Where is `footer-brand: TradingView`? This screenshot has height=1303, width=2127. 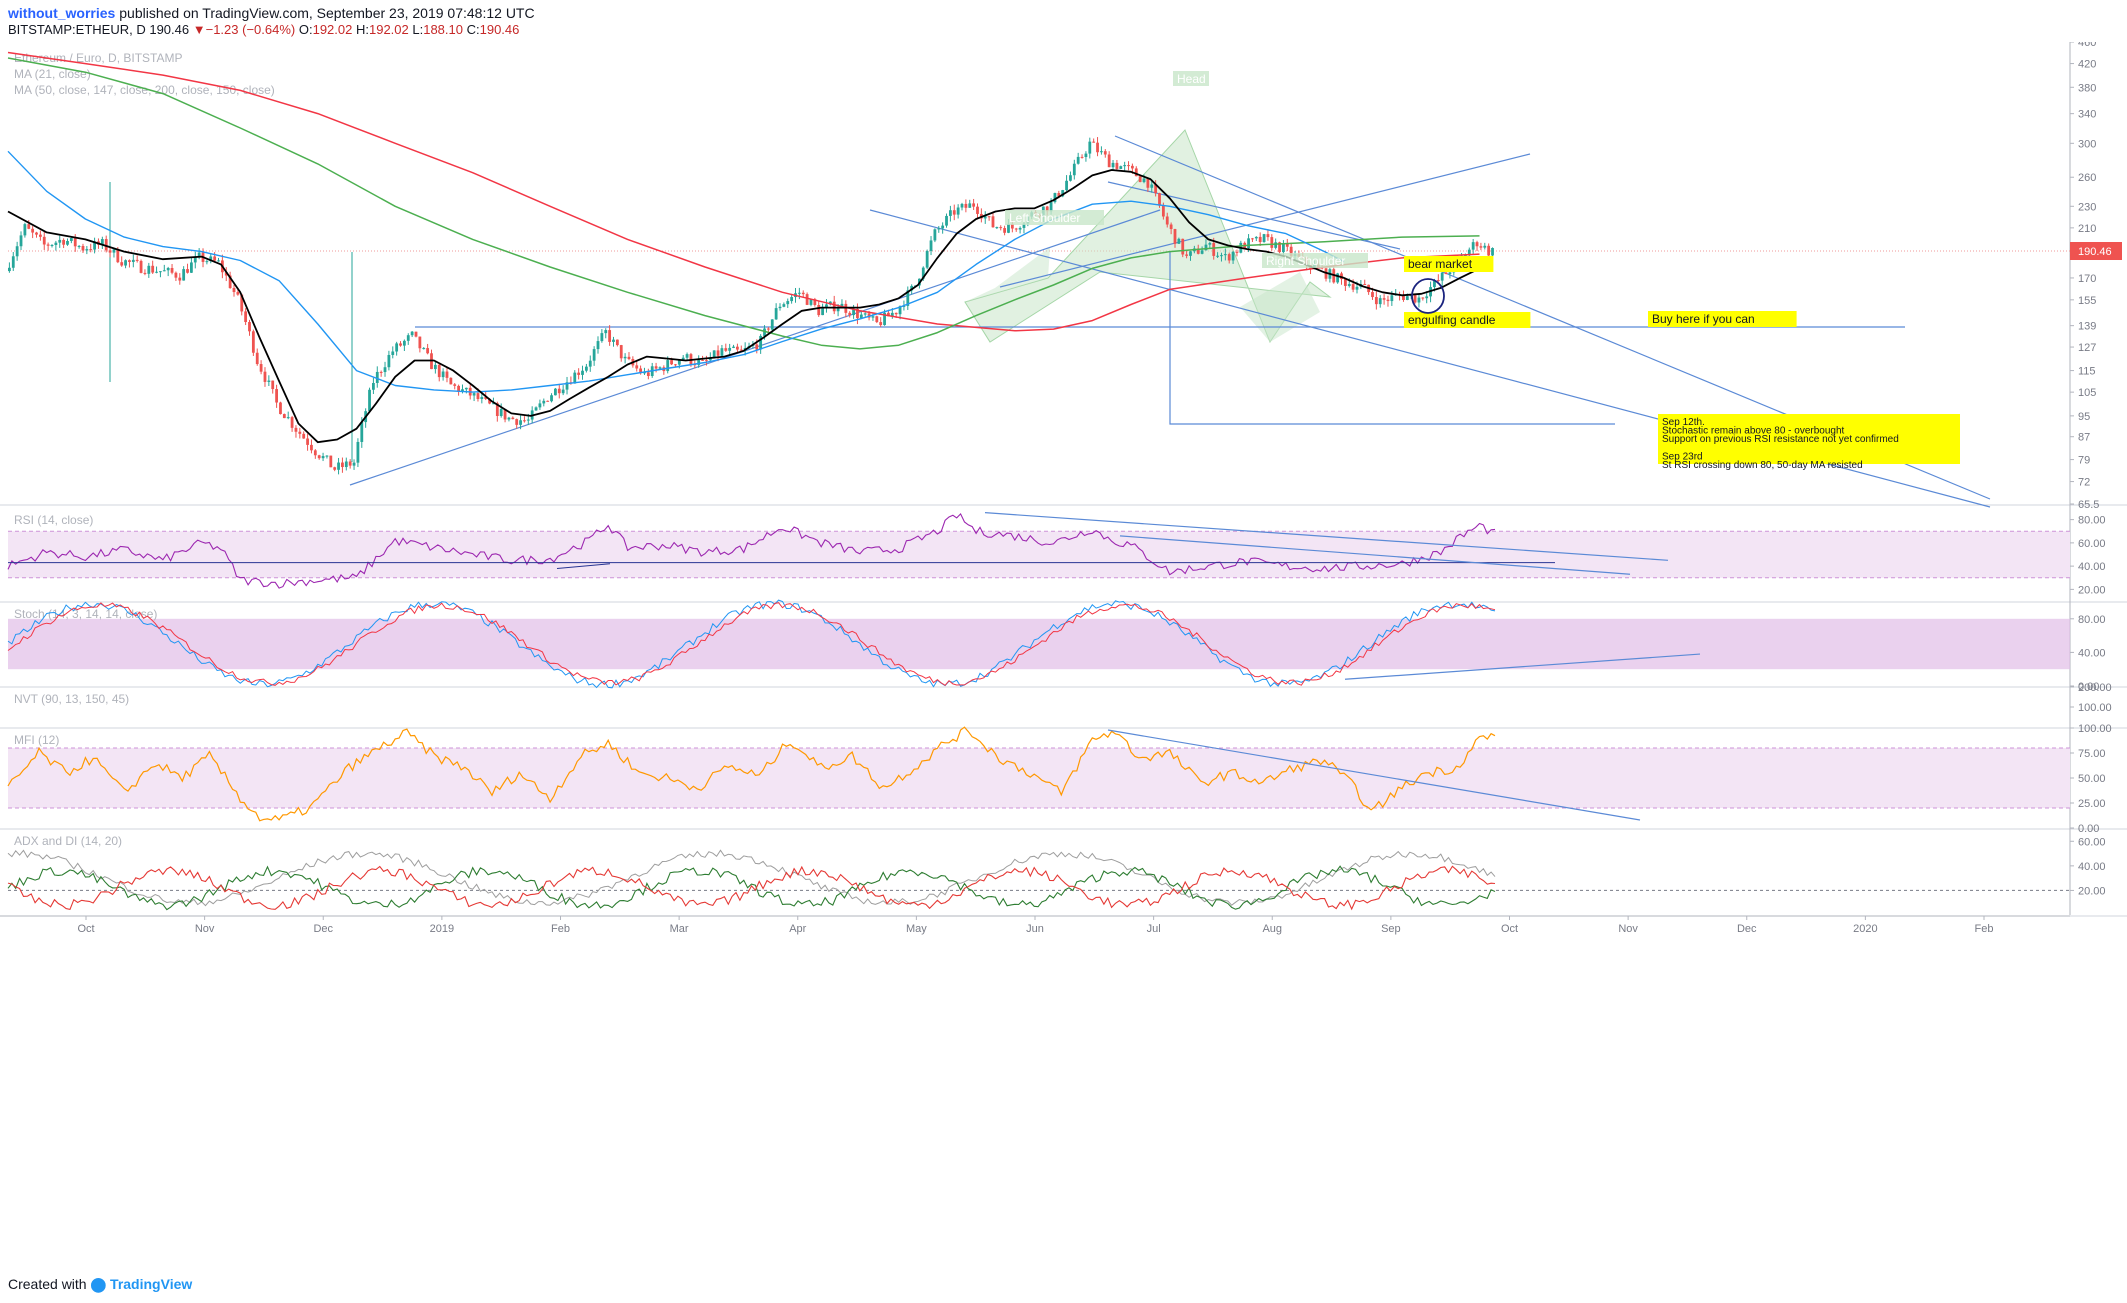
footer-brand: TradingView is located at coordinates (151, 1284).